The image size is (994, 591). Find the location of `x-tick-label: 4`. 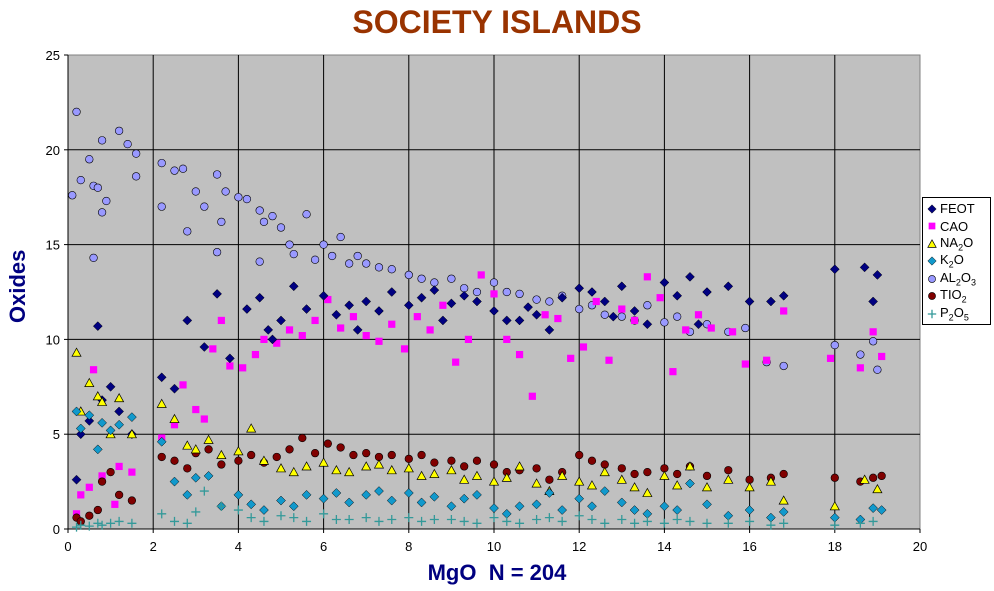

x-tick-label: 4 is located at coordinates (238, 546).